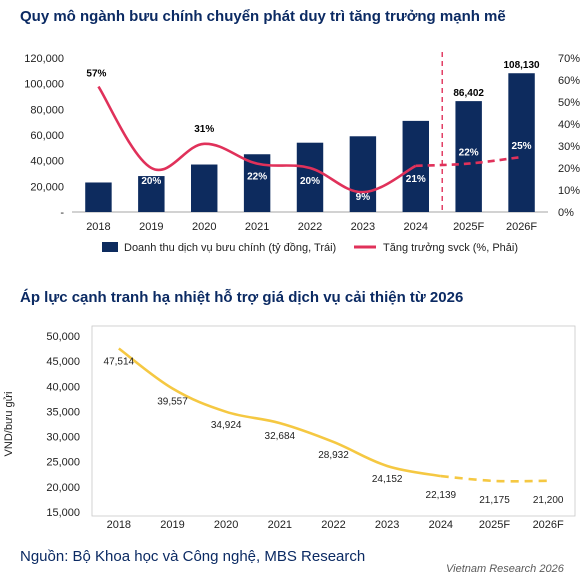  I want to click on growth-data-label: 21%, so click(416, 179).